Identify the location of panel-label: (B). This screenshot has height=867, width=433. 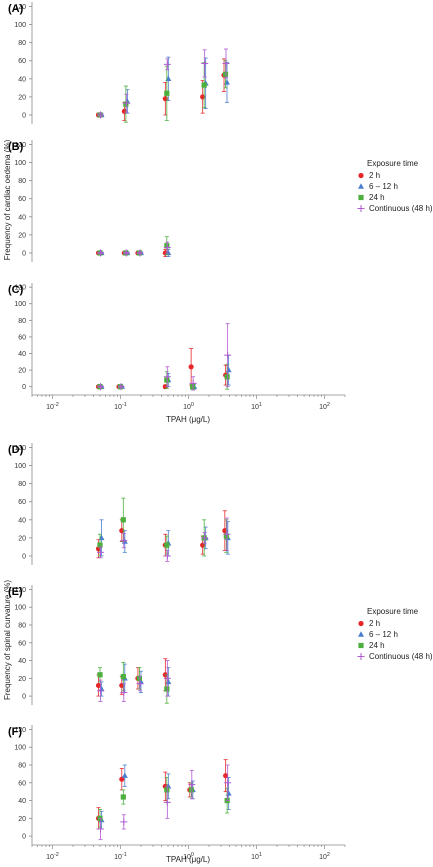
(16, 147).